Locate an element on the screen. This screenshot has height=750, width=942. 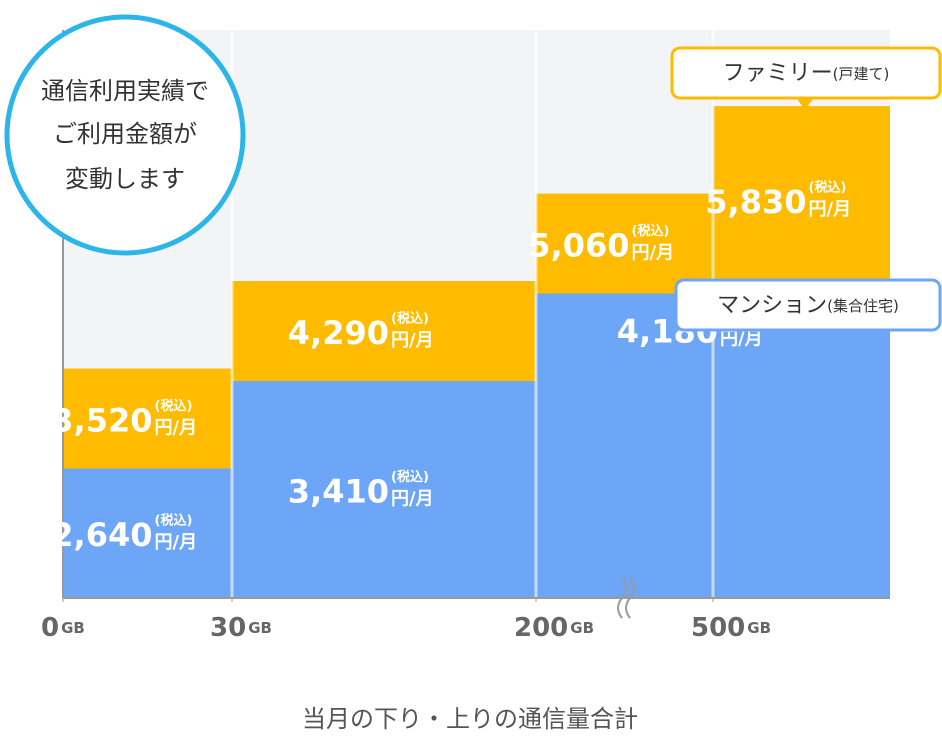
x-axis-title: 当月の下り・上りの通信量合計 is located at coordinates (470, 719).